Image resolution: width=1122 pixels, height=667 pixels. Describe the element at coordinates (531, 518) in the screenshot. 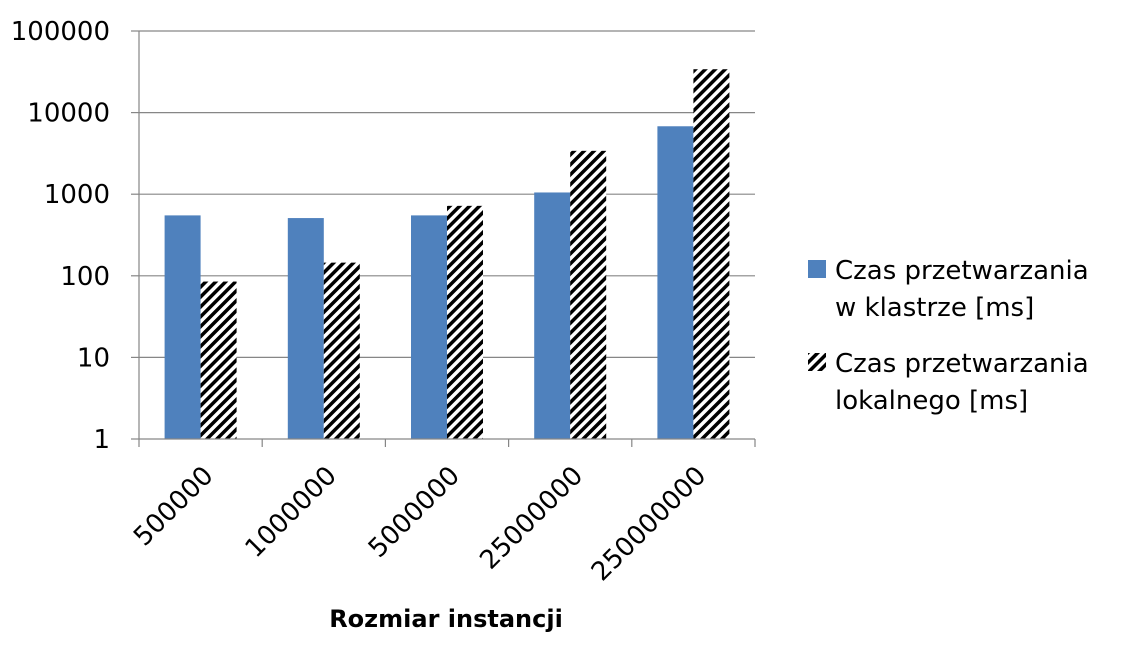

I see `x-tick-label: 25000000` at that location.